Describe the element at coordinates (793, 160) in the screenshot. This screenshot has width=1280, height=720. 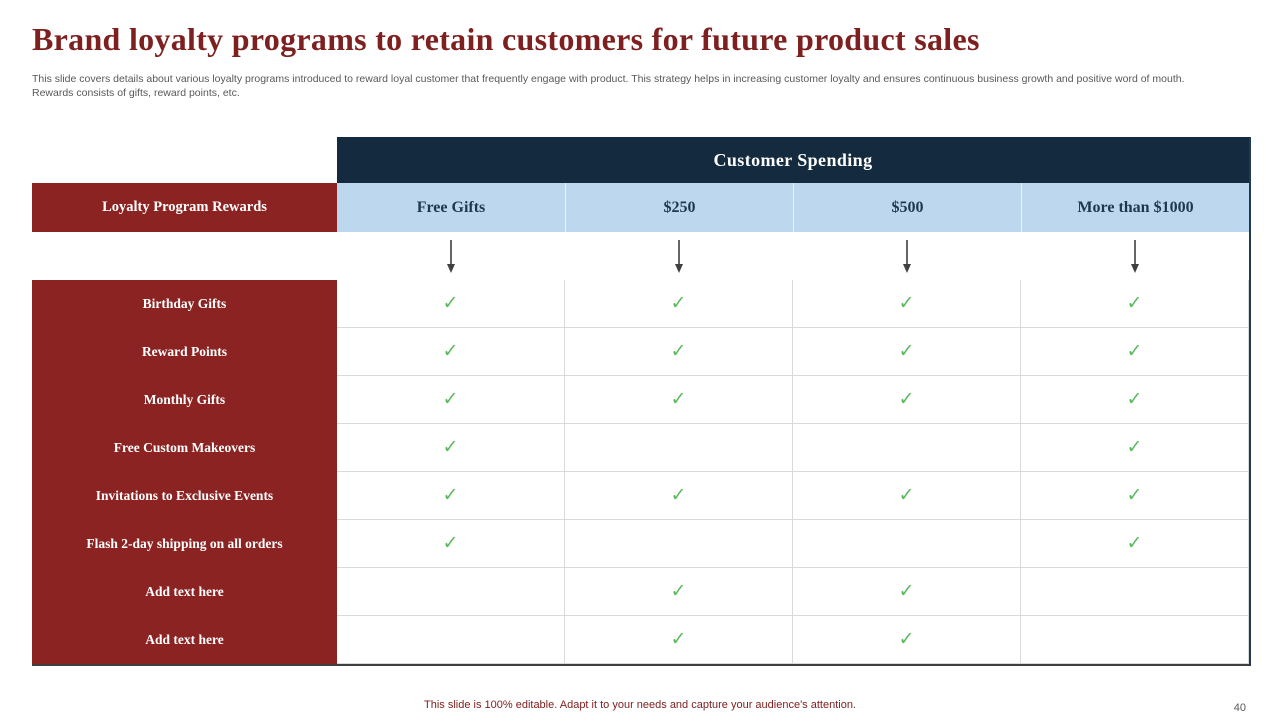
I see `customer-spending-header: Customer Spending` at that location.